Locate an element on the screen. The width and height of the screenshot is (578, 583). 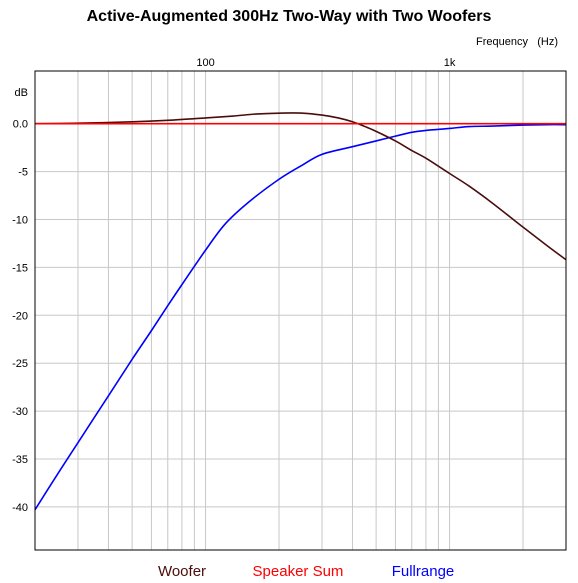
y-axis-label: dB is located at coordinates (21, 93).